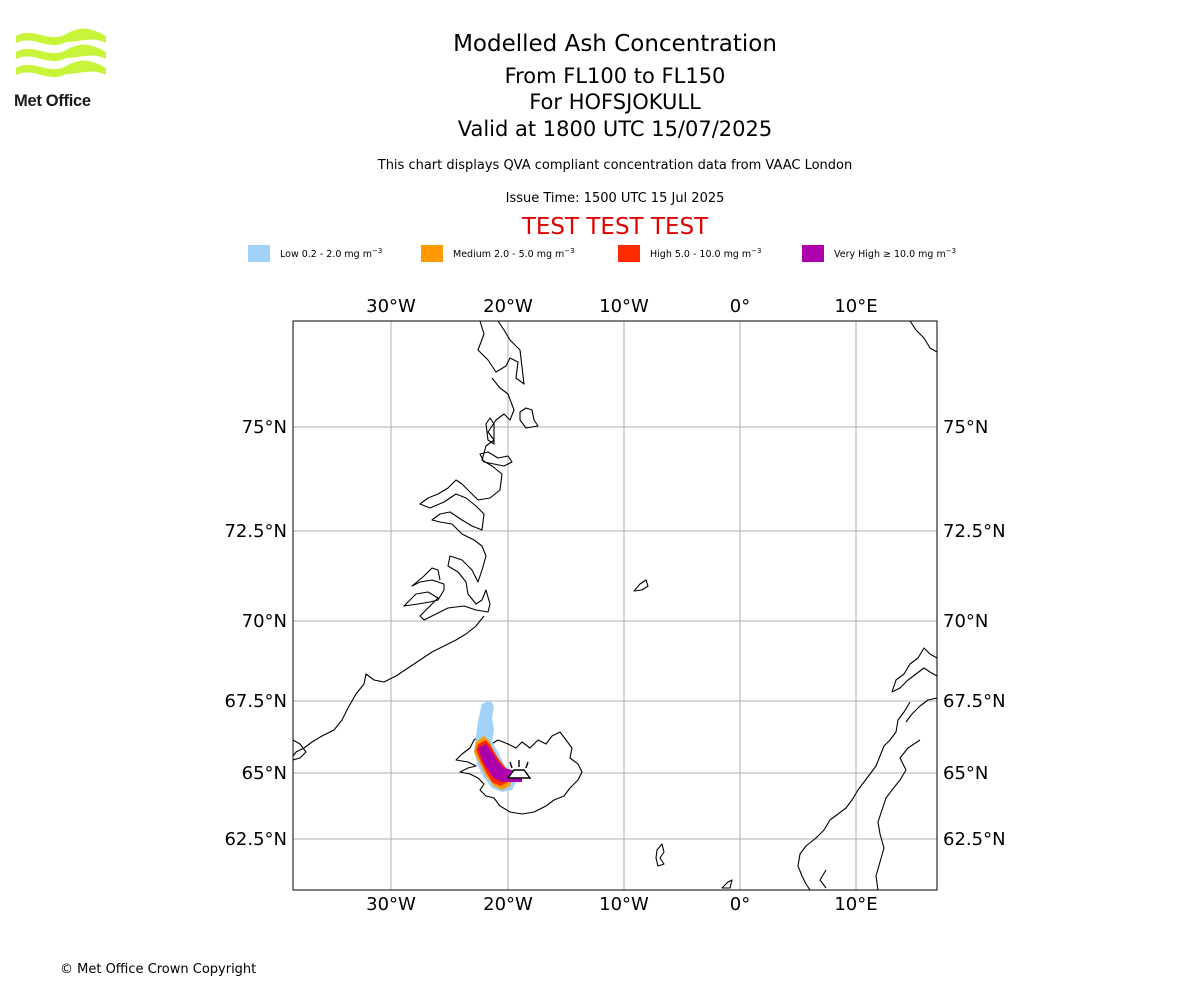 The width and height of the screenshot is (1200, 1000). I want to click on lat-label-left-65n: 65°N, so click(264, 773).